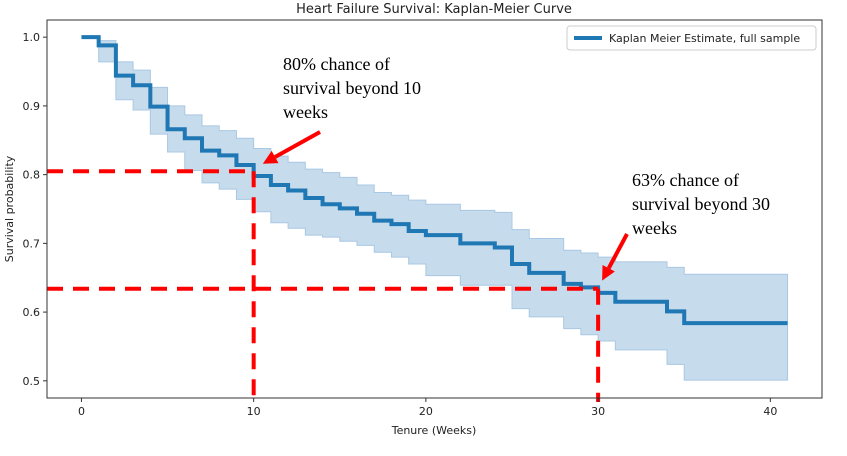 The height and width of the screenshot is (456, 847). What do you see at coordinates (32, 312) in the screenshot?
I see `y-tick-label: 0.6` at bounding box center [32, 312].